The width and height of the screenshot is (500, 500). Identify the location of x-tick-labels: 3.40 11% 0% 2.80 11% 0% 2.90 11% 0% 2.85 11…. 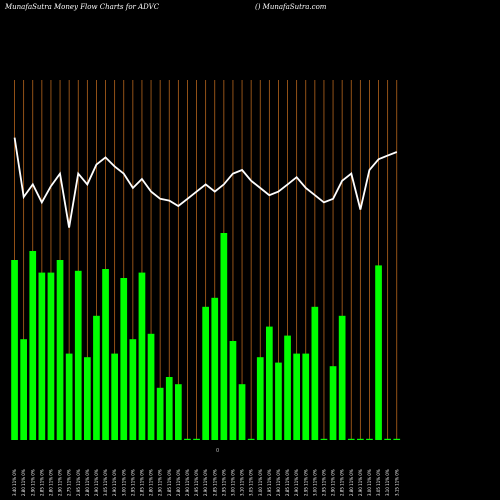
(205, 482).